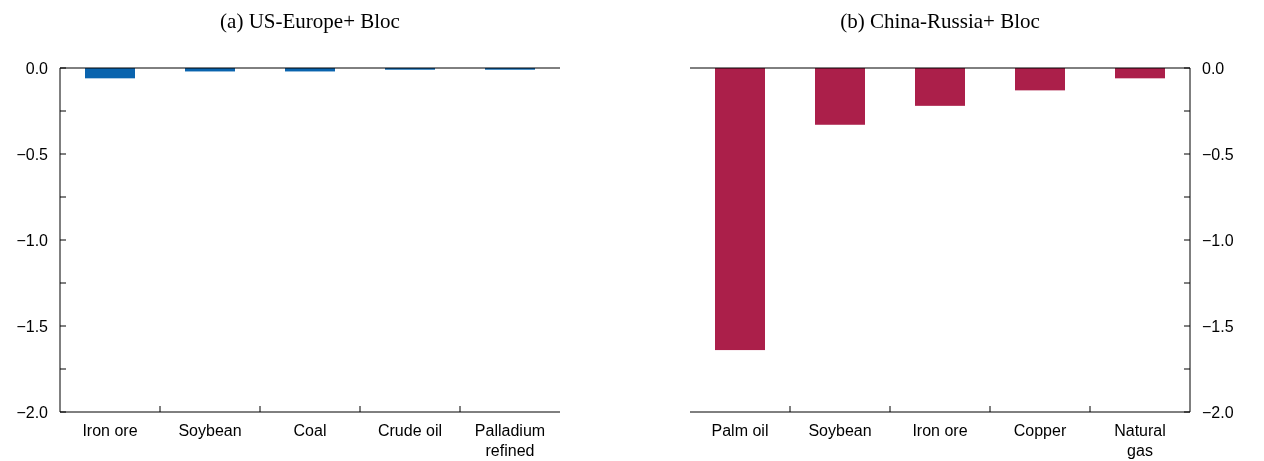 This screenshot has height=461, width=1264. What do you see at coordinates (1218, 412) in the screenshot?
I see `y2-tick-label: −2.0` at bounding box center [1218, 412].